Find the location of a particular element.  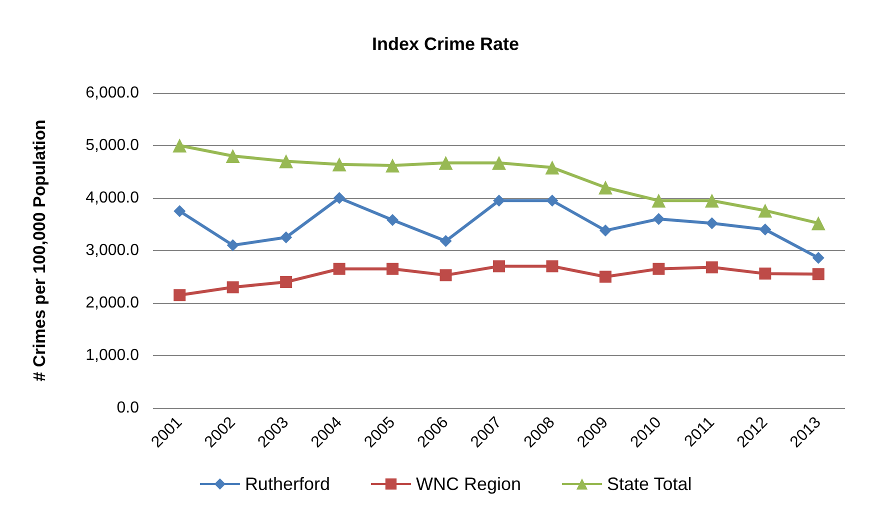

y-tick-label: 6,000.0 is located at coordinates (113, 93).